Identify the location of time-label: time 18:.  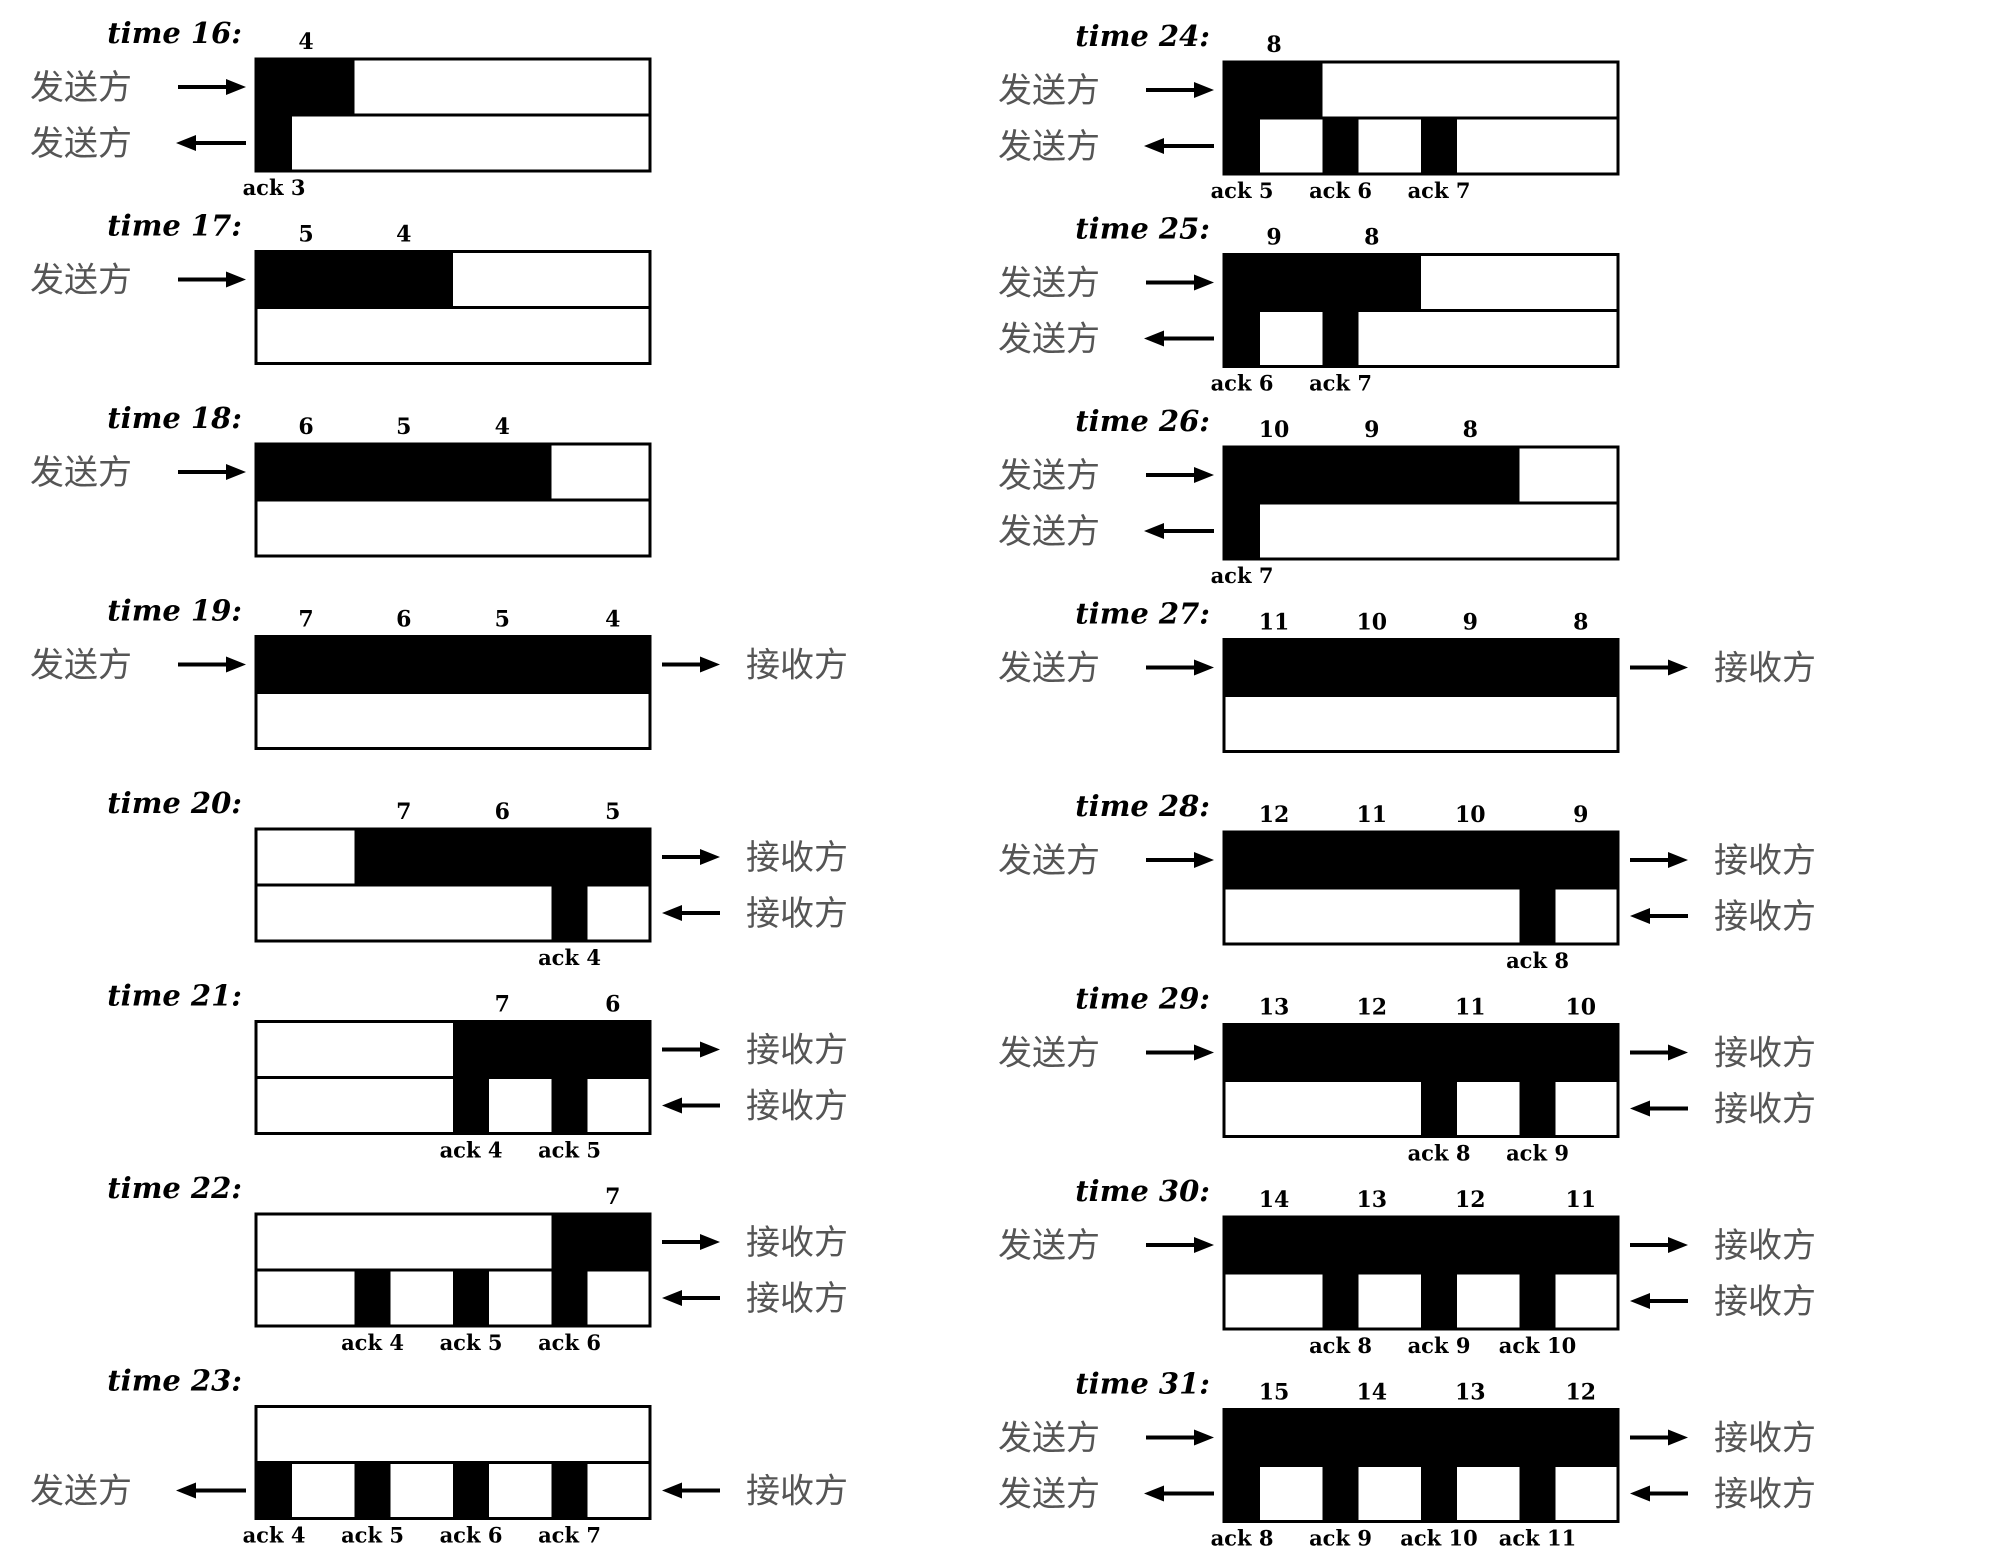
(174, 418).